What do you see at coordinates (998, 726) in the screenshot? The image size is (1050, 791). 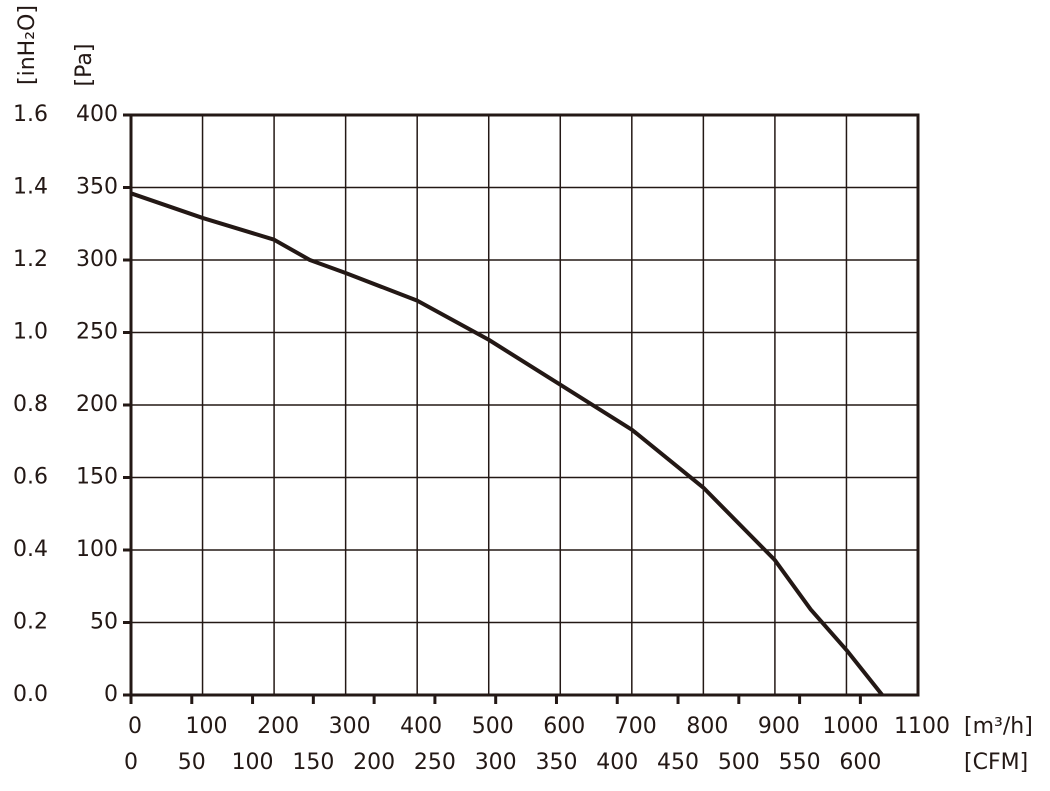 I see `x-axis-label: [m³/h]` at bounding box center [998, 726].